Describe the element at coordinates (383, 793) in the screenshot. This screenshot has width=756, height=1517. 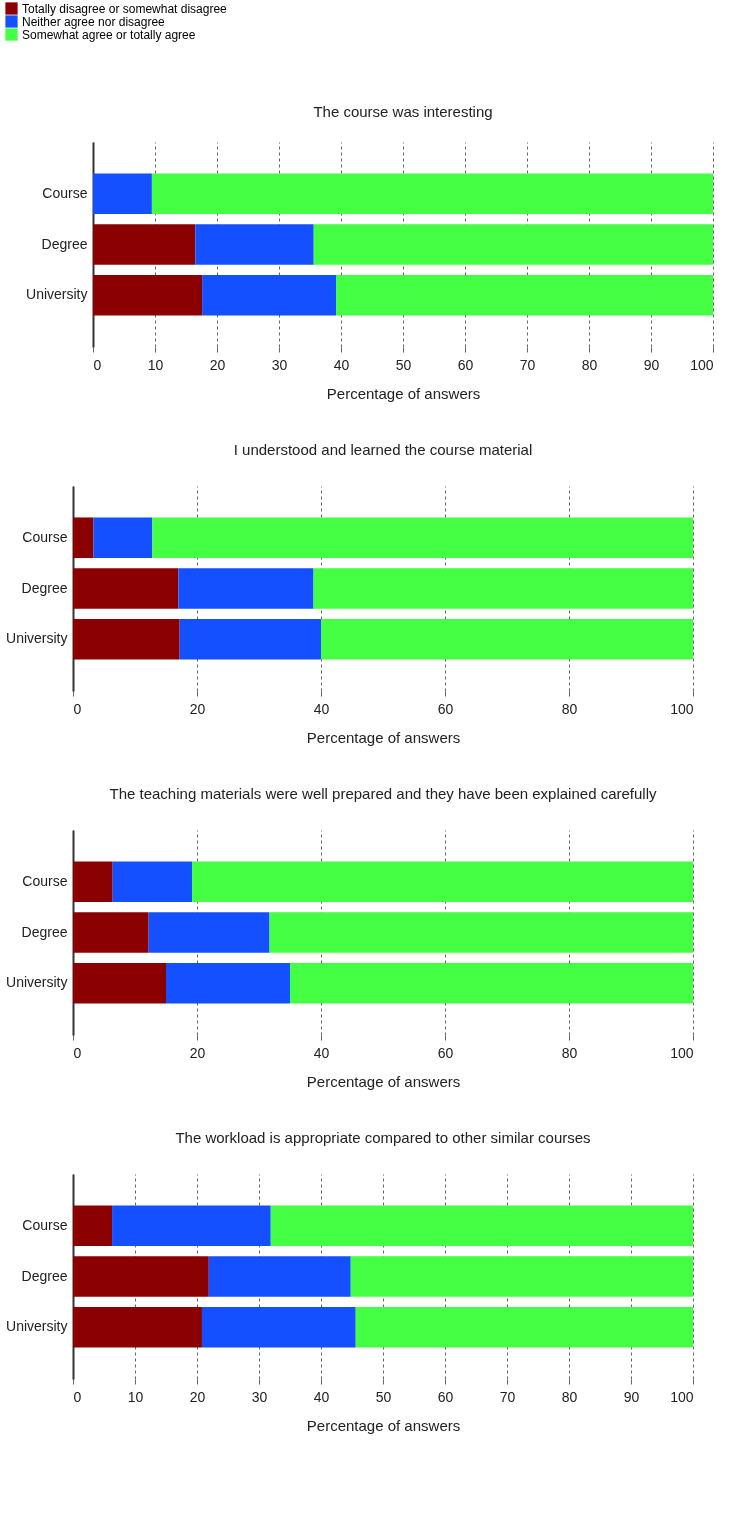
I see `chart-title: The teaching materials were well prepared and they have been explained carefully` at that location.